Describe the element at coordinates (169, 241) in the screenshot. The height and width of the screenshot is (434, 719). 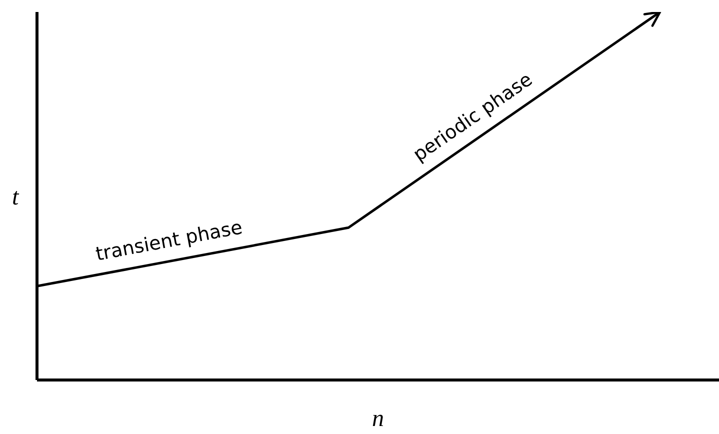
I see `annotation: transient phase` at that location.